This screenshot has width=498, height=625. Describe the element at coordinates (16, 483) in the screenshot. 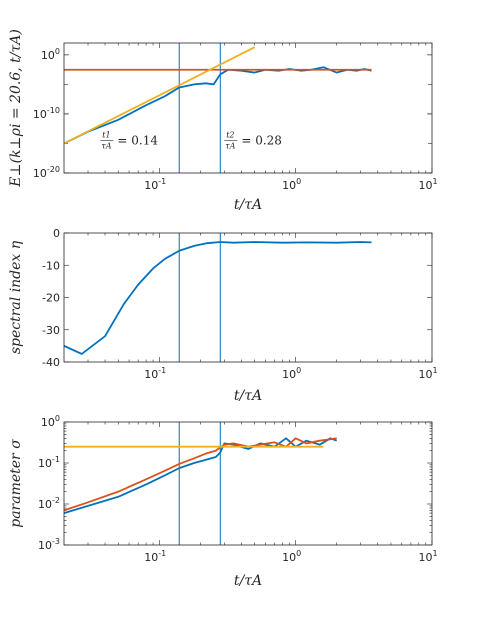

I see `y-axis-label: parameter σ` at that location.